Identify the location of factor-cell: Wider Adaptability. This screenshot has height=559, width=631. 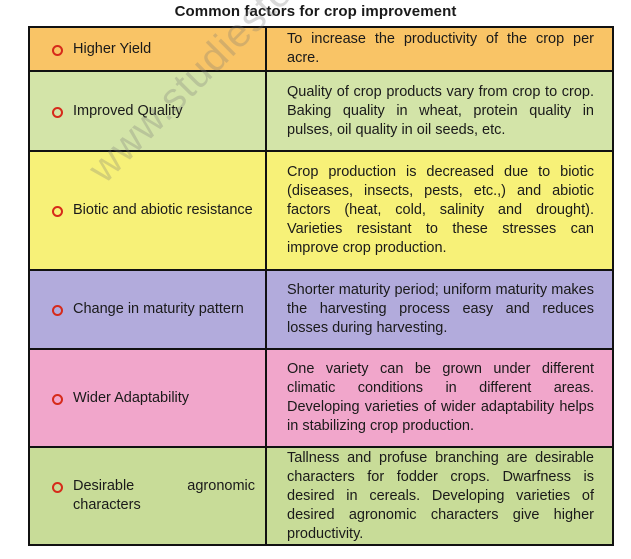
(147, 398).